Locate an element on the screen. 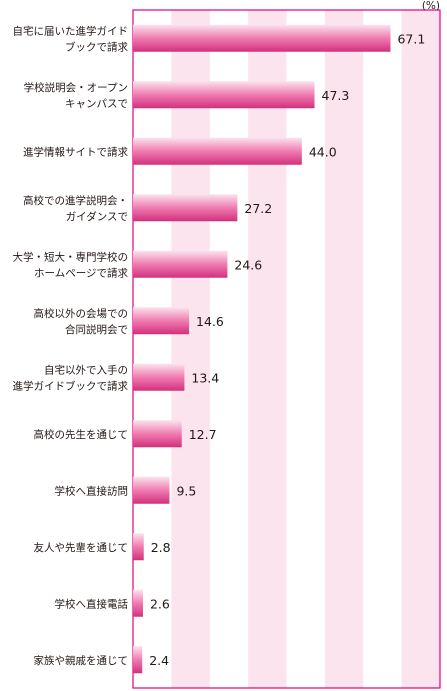 This screenshot has width=447, height=691. value-label: 12.7 is located at coordinates (203, 434).